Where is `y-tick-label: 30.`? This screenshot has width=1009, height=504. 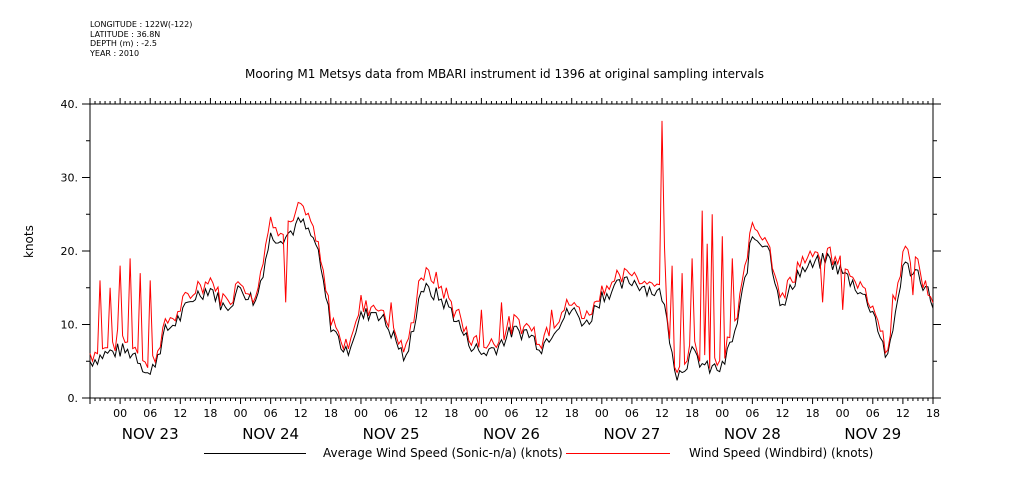
y-tick-label: 30. is located at coordinates (70, 178).